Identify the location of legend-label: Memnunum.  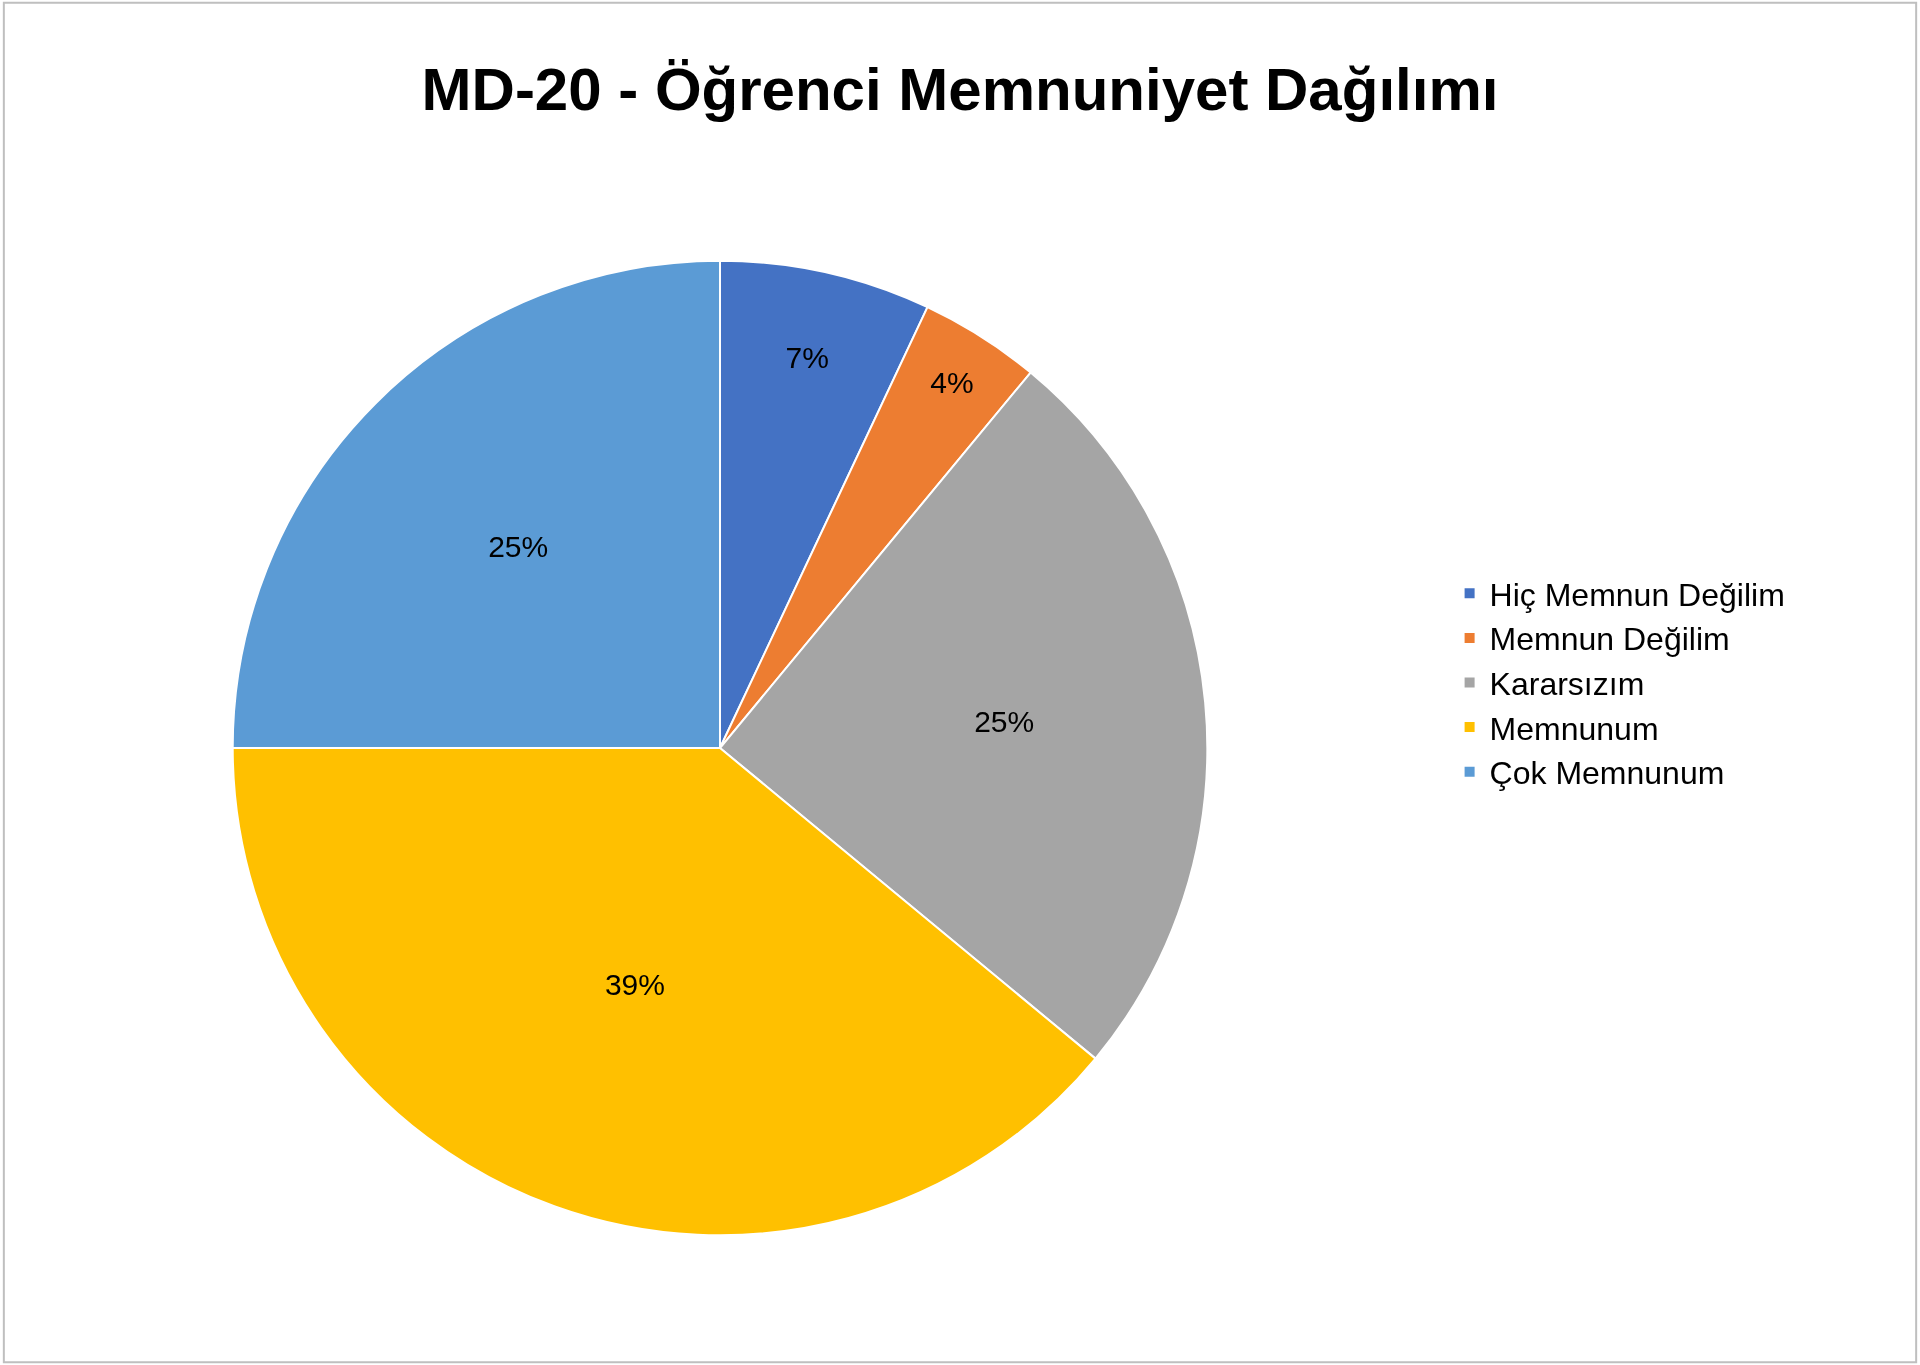
(1574, 728).